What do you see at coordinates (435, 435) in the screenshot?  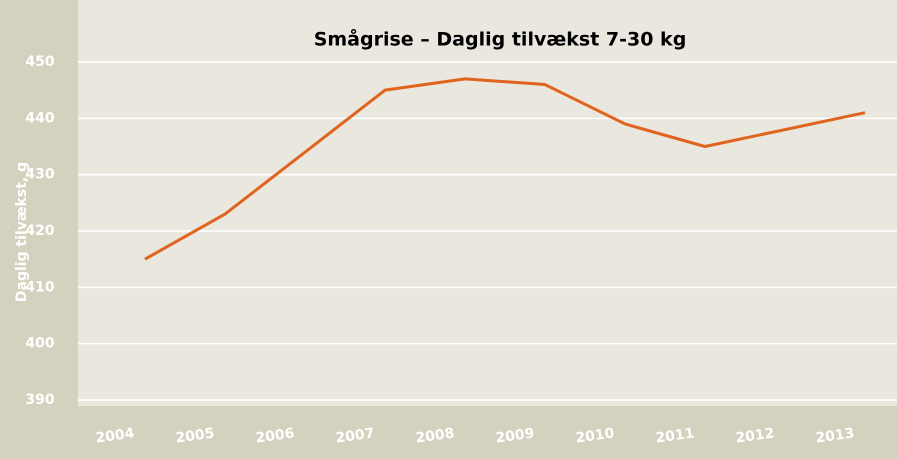 I see `x-tick-label: 2008` at bounding box center [435, 435].